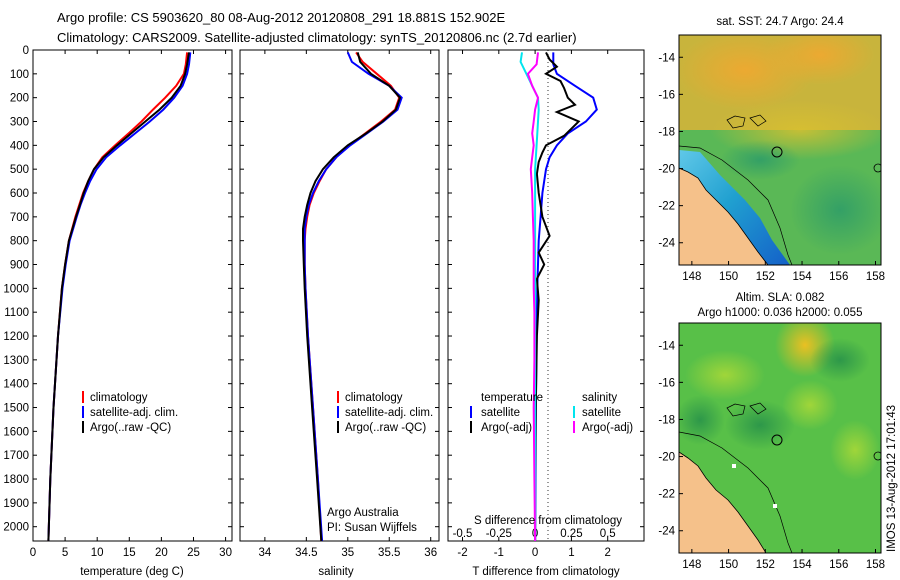 This screenshot has width=900, height=580. I want to click on legend-label-climatology: climatology, so click(374, 398).